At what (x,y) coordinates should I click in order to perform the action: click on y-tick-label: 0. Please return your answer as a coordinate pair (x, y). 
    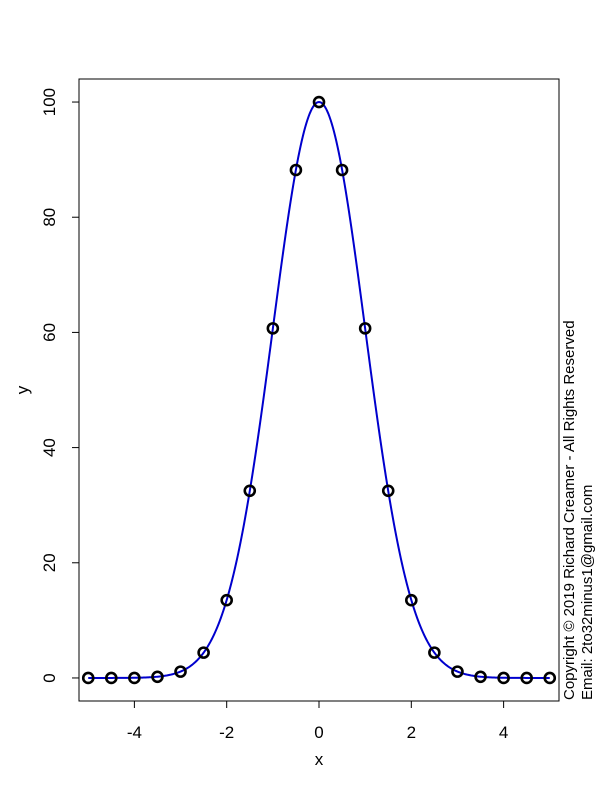
    Looking at the image, I should click on (49, 677).